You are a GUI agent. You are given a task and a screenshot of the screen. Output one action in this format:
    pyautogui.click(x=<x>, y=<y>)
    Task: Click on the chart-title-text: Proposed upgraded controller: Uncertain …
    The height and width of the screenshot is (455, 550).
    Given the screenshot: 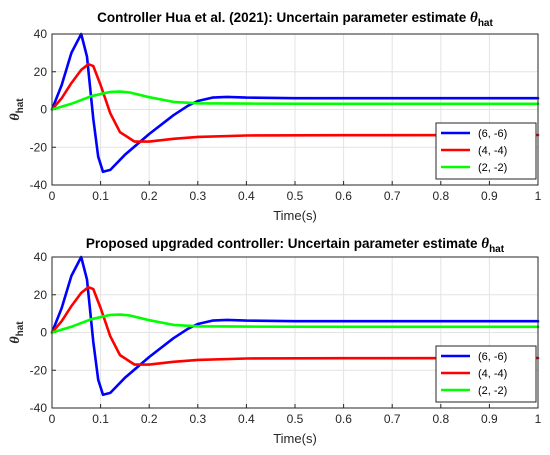 What is the action you would take?
    pyautogui.click(x=283, y=243)
    